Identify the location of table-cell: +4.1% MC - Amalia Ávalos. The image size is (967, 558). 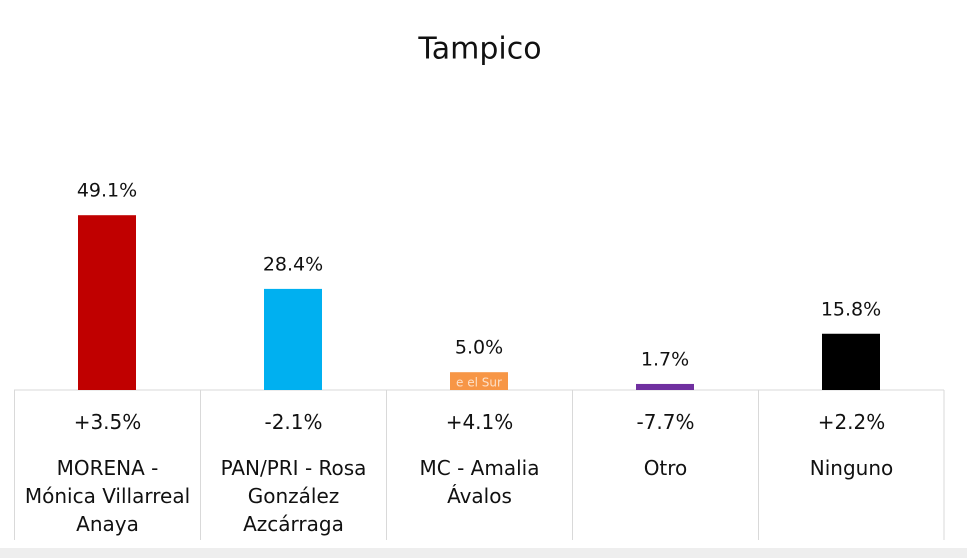
(479, 465).